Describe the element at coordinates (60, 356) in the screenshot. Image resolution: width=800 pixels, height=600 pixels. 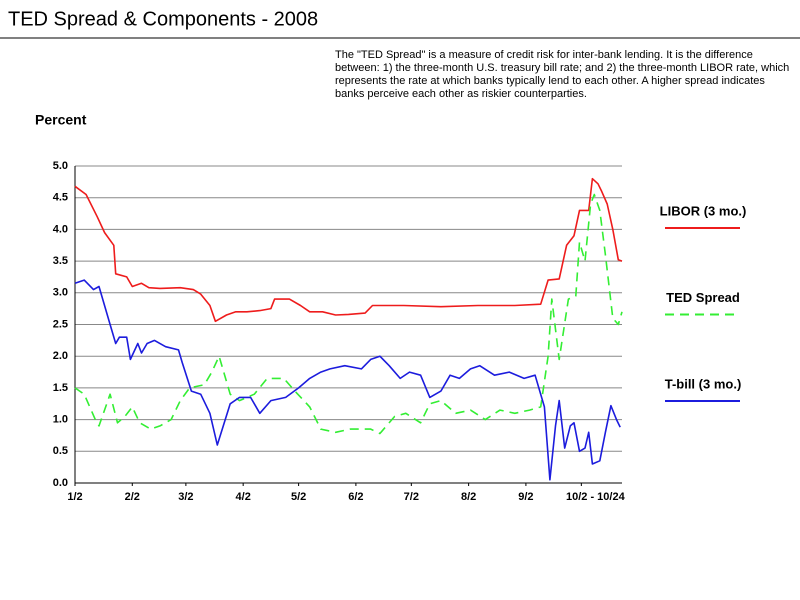
I see `y-tick-label: 2.0` at that location.